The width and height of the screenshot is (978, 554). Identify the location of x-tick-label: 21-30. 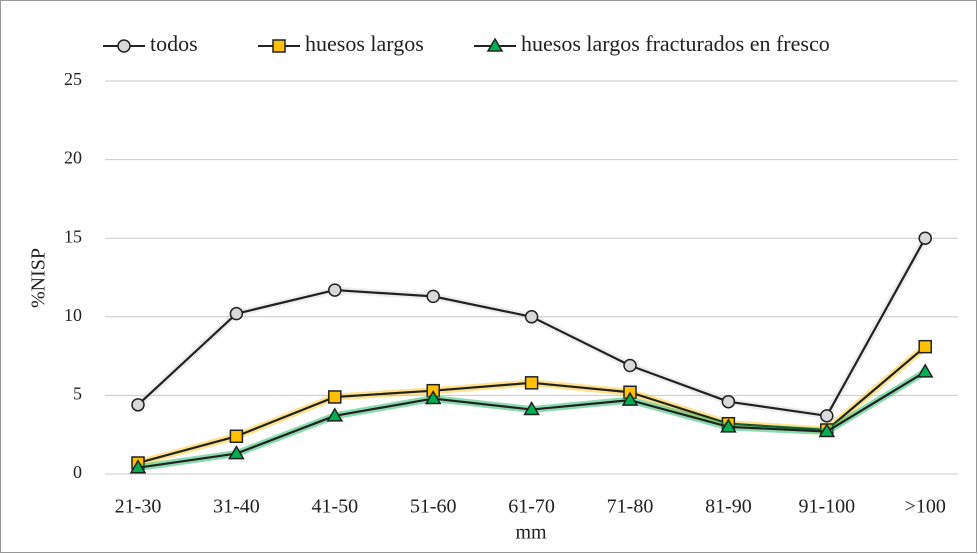
(138, 507).